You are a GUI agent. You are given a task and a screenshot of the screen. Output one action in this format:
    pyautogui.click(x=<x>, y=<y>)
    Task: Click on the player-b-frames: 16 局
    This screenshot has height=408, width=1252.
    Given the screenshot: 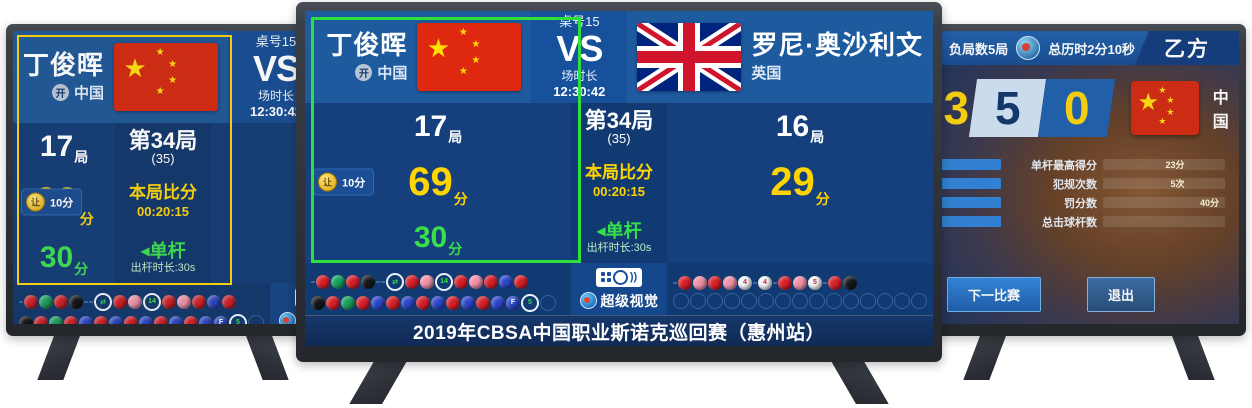 What is the action you would take?
    pyautogui.click(x=800, y=128)
    